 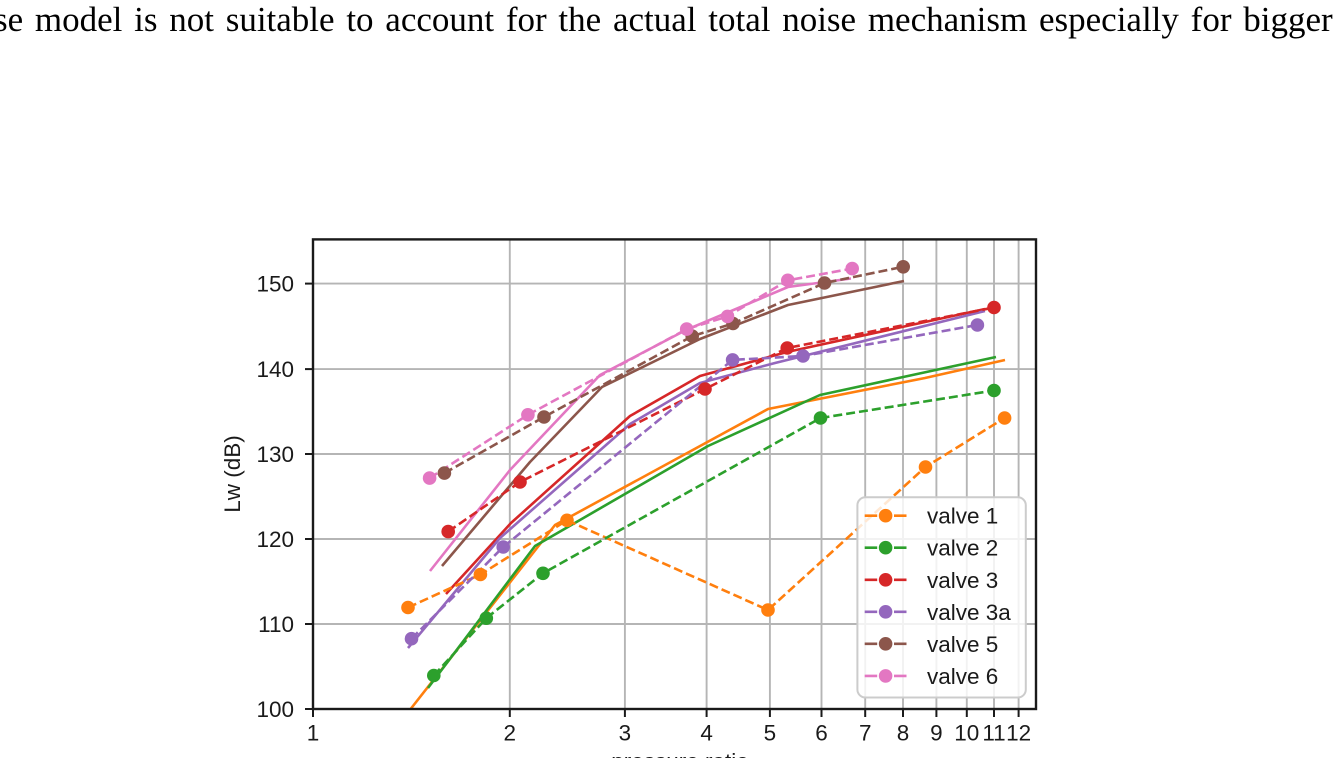 What do you see at coordinates (275, 369) in the screenshot?
I see `svg-text: 140` at bounding box center [275, 369].